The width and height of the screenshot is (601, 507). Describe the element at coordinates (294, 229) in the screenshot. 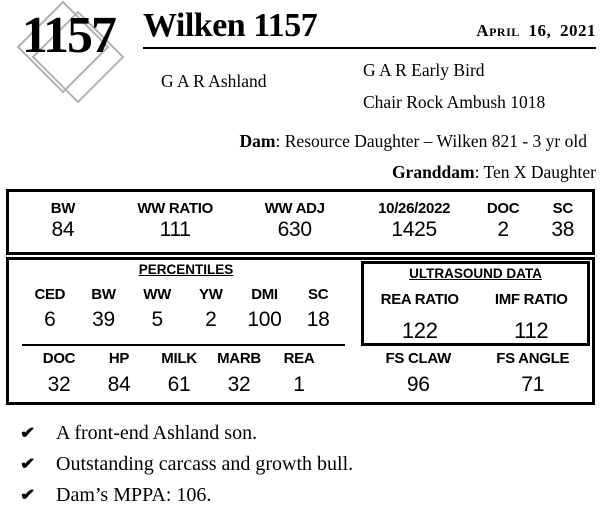

I see `perf-value-ww-adj: 630` at that location.